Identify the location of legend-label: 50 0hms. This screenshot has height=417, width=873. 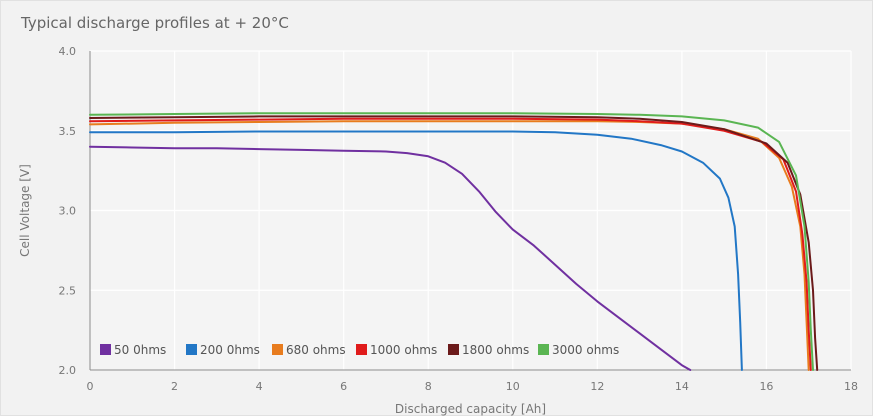
(140, 350).